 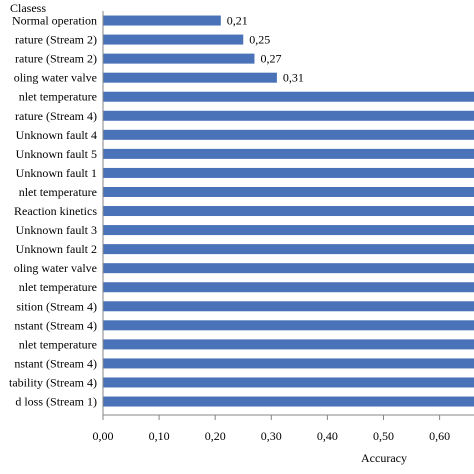 What do you see at coordinates (265, 49) in the screenshot?
I see `data-labels: 0,210,25 0,270,31` at bounding box center [265, 49].